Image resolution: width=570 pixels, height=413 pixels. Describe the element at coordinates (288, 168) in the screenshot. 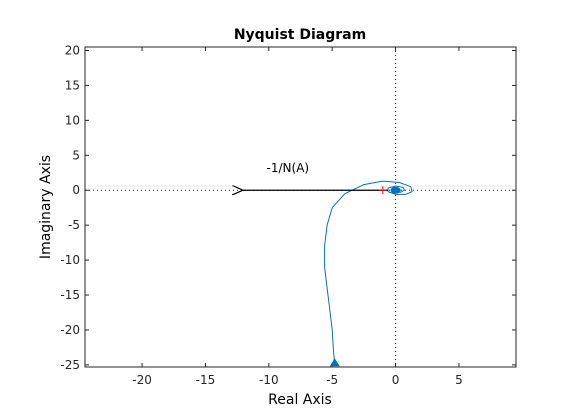

I see `annotation-label: -1/N(A)` at that location.